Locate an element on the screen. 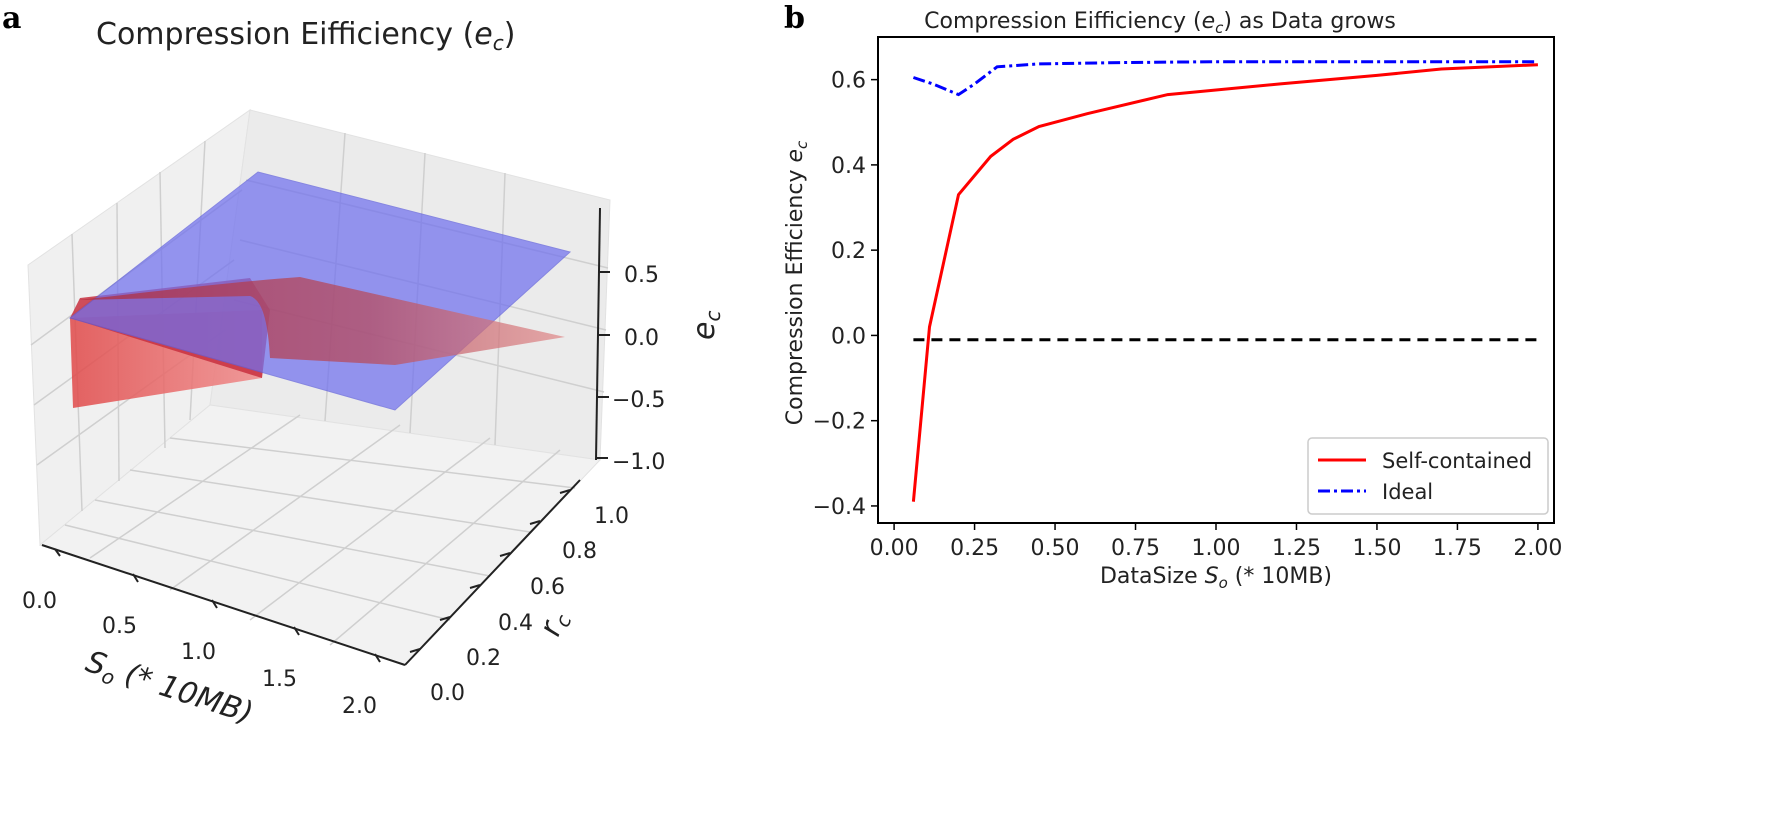 This screenshot has width=1769, height=828. x-tick-label-b: 2.00 is located at coordinates (1537, 548).